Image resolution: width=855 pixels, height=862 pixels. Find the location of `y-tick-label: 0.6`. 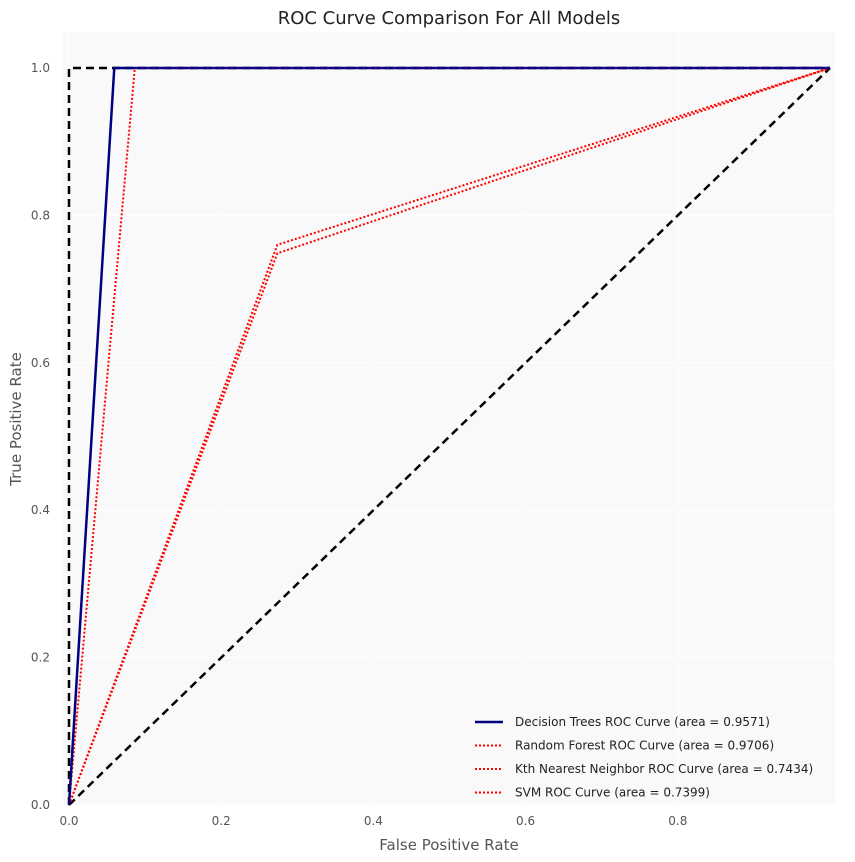

y-tick-label: 0.6 is located at coordinates (40, 363).